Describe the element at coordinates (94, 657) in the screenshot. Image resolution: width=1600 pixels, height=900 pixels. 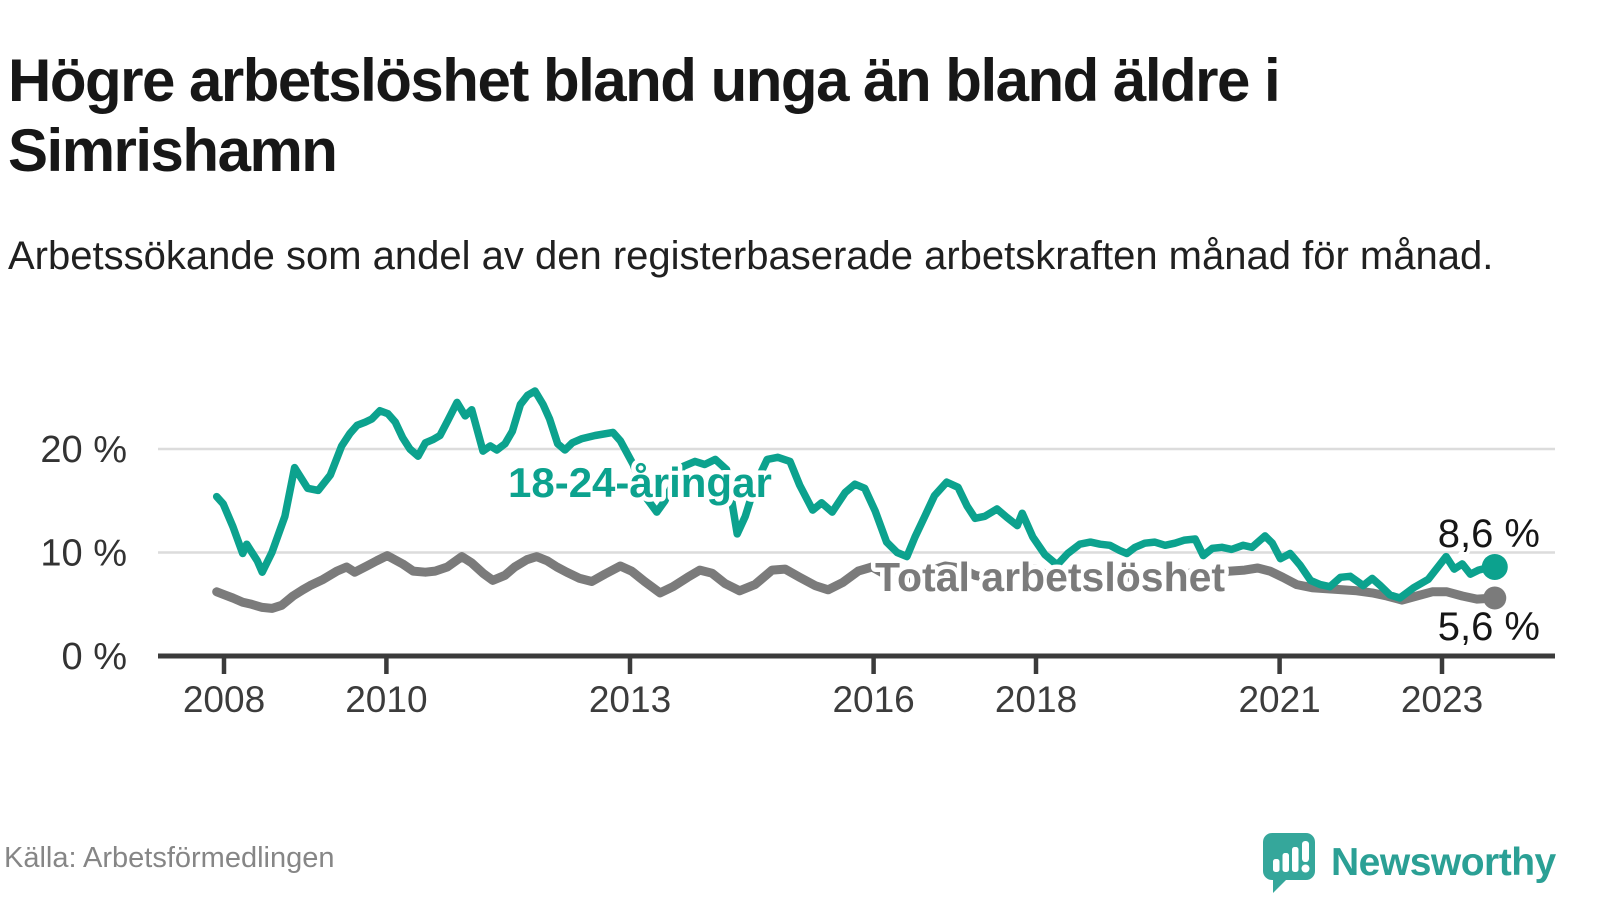
I see `y-axis-label: 0 %` at that location.